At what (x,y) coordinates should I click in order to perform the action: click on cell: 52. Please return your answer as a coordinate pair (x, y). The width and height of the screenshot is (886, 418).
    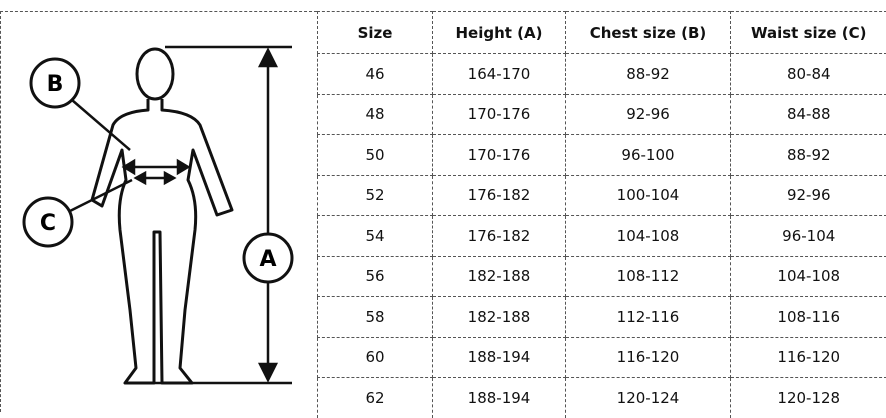
    Looking at the image, I should click on (375, 195).